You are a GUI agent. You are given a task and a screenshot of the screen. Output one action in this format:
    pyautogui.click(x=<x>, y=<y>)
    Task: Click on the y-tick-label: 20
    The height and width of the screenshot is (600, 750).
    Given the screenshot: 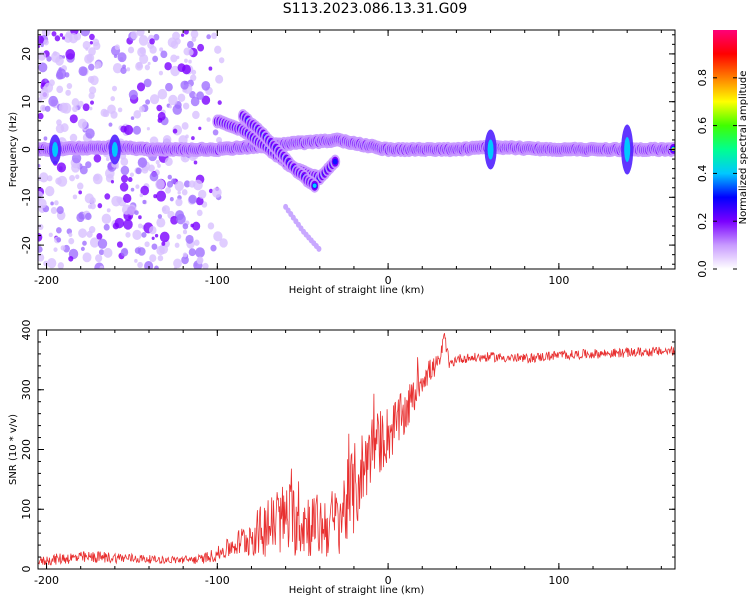 What is the action you would take?
    pyautogui.click(x=26, y=54)
    